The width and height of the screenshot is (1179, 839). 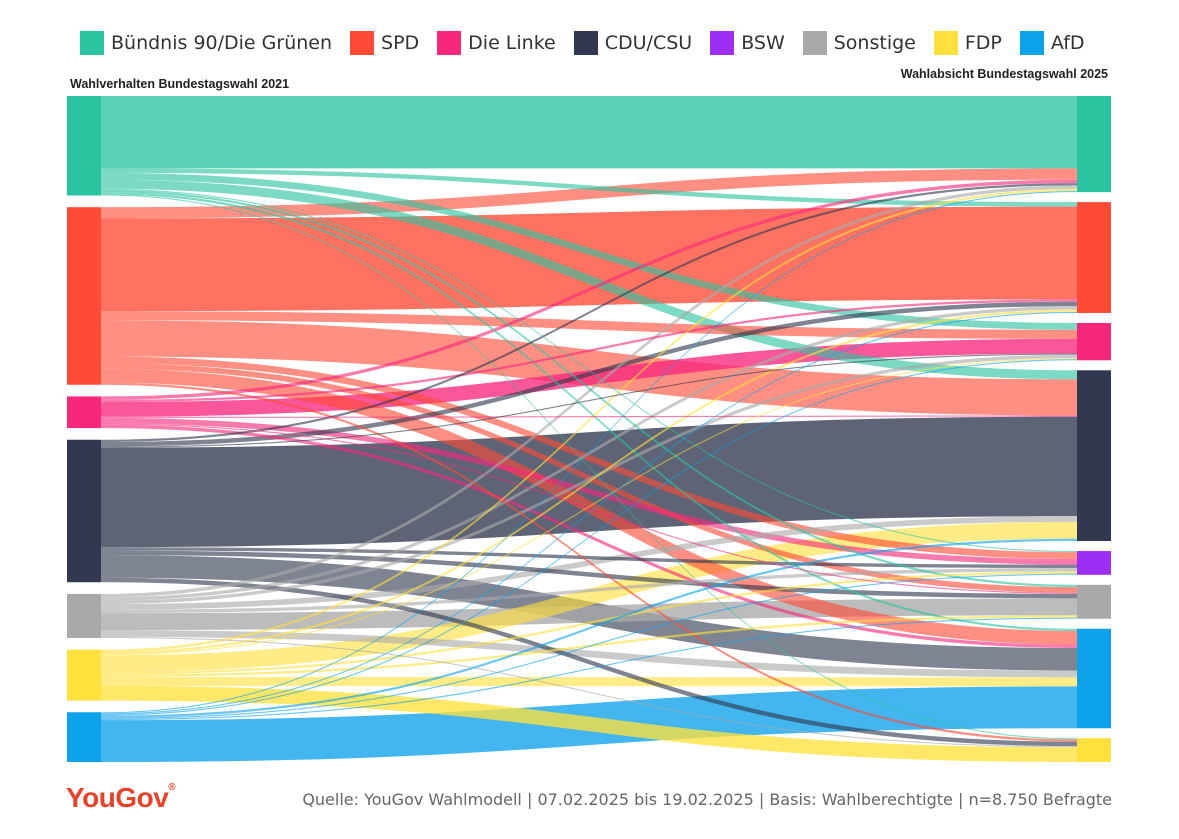 I want to click on flow-afd-to-bsw, so click(x=589, y=646).